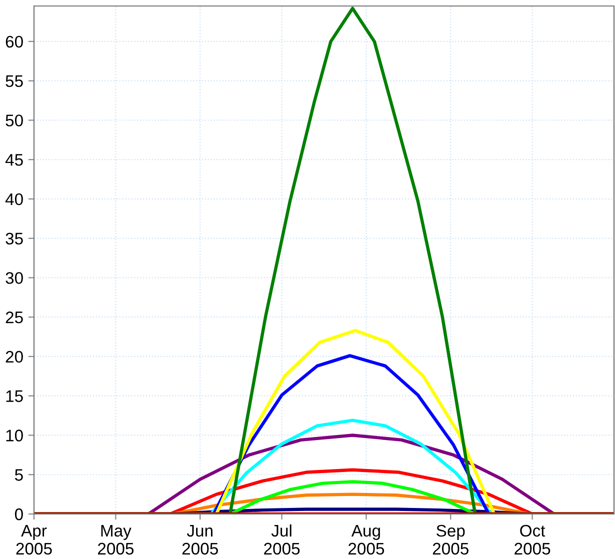 The width and height of the screenshot is (615, 559). Describe the element at coordinates (18, 475) in the screenshot. I see `y-tick-label: 5` at that location.